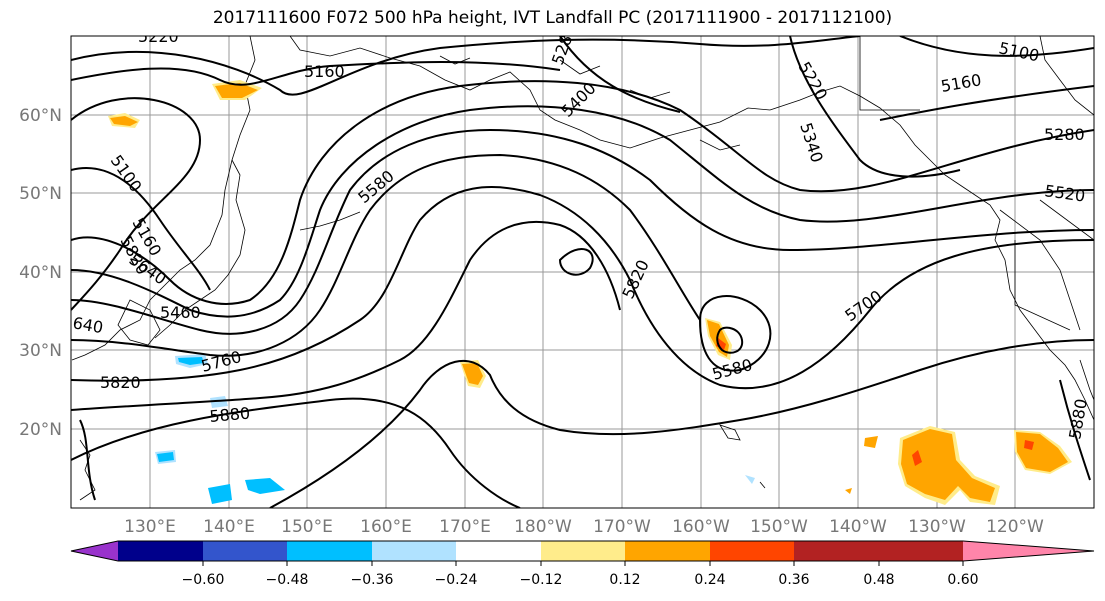 This screenshot has height=601, width=1105. What do you see at coordinates (229, 527) in the screenshot?
I see `lon-label: 140°E` at bounding box center [229, 527].